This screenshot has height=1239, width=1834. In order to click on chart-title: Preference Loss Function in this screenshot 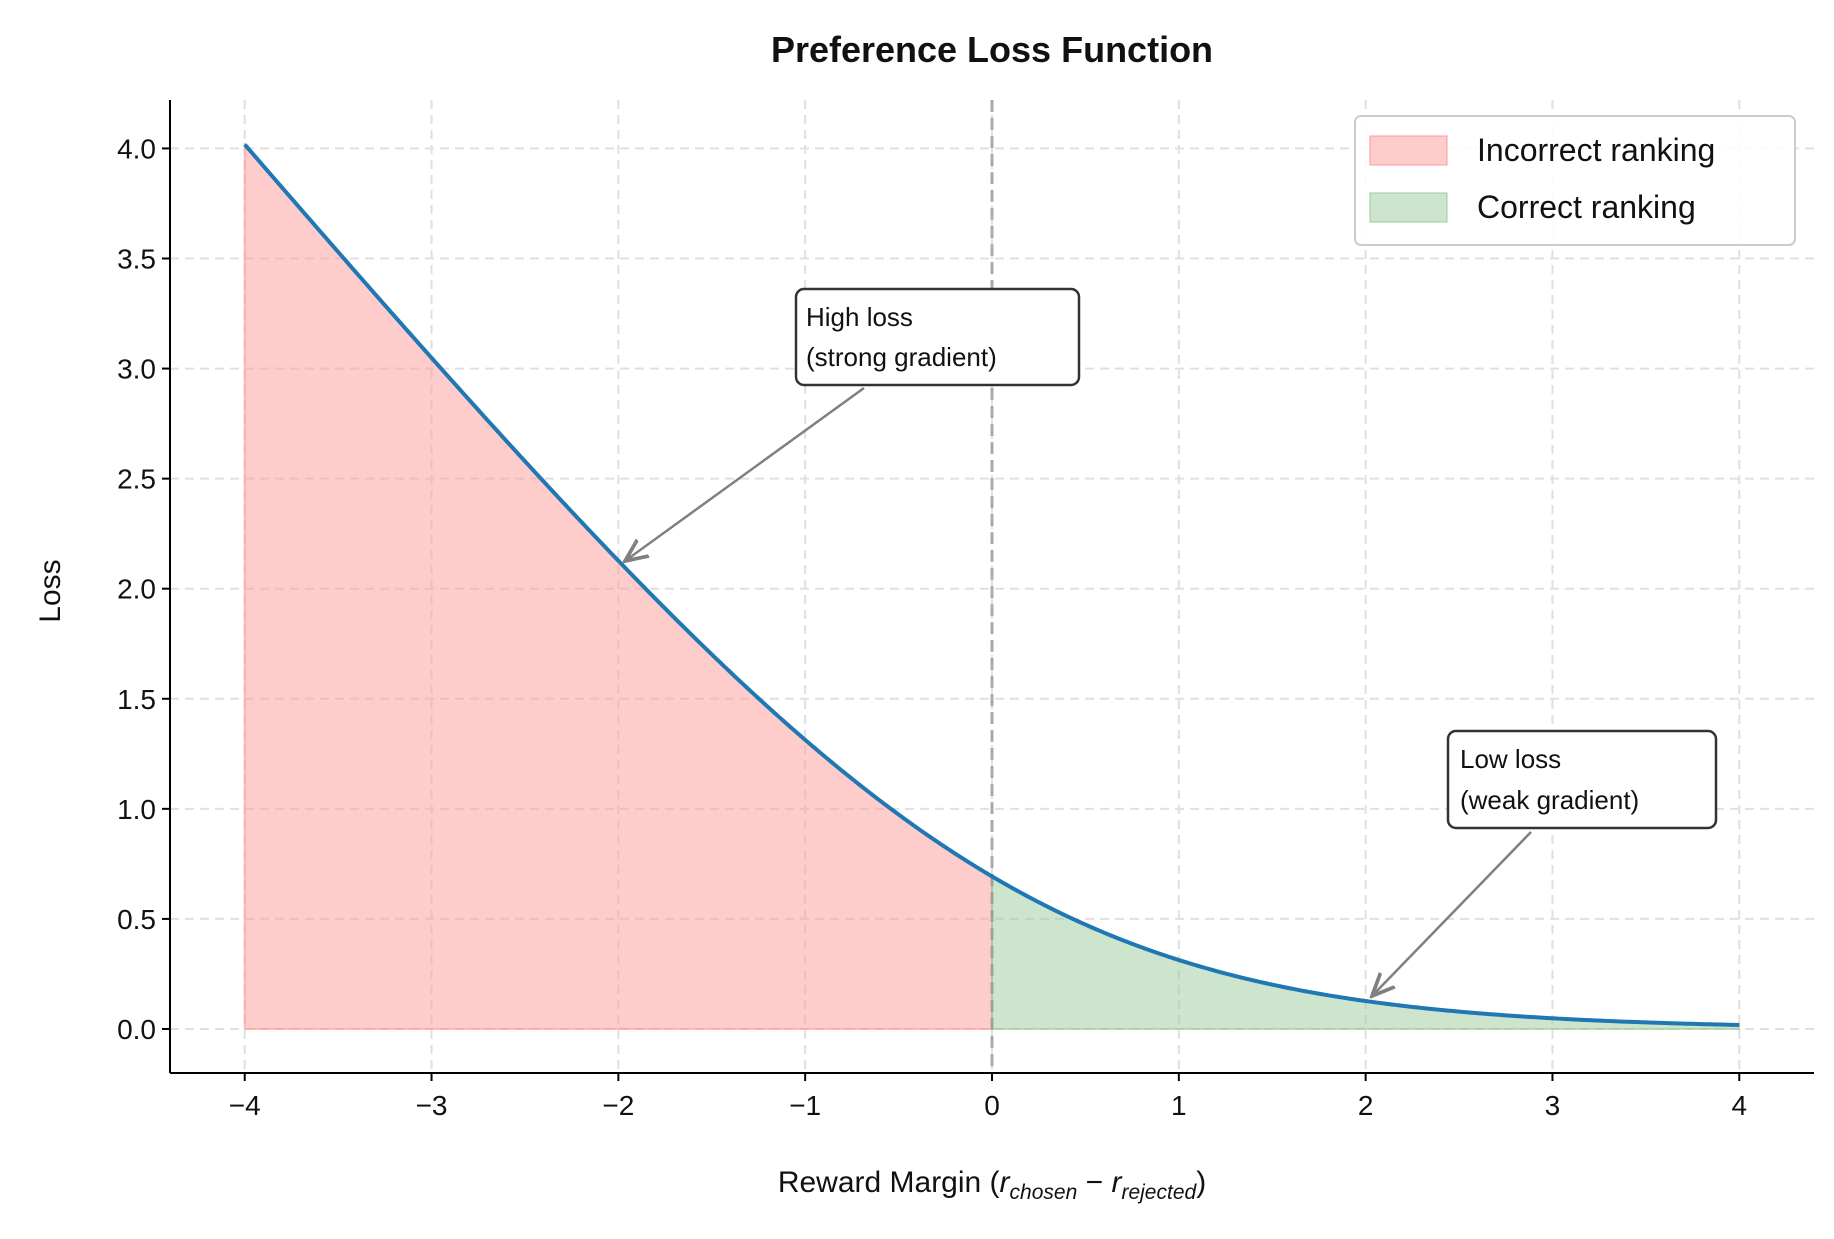, I will do `click(992, 49)`.